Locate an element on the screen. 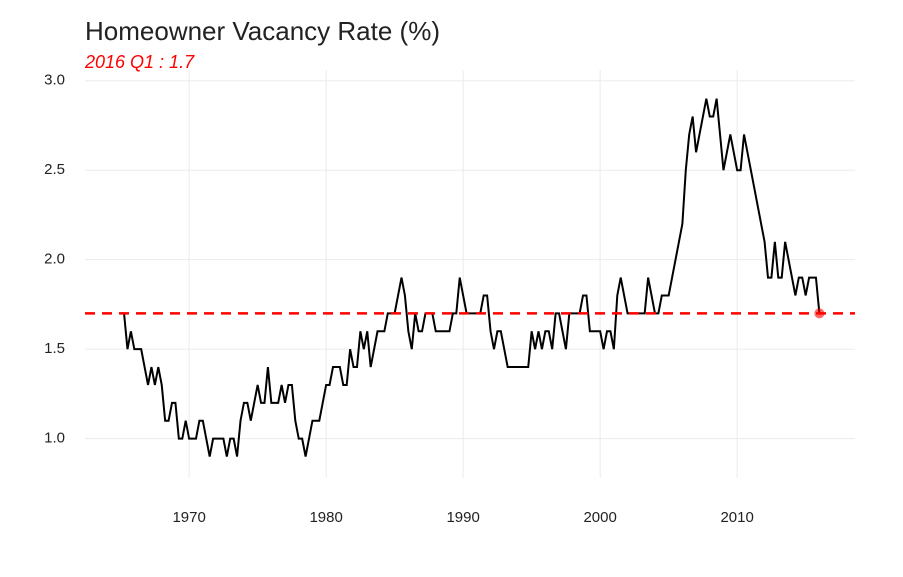  chart-subtitle: 2016 Q1 : 1.7 is located at coordinates (139, 62).